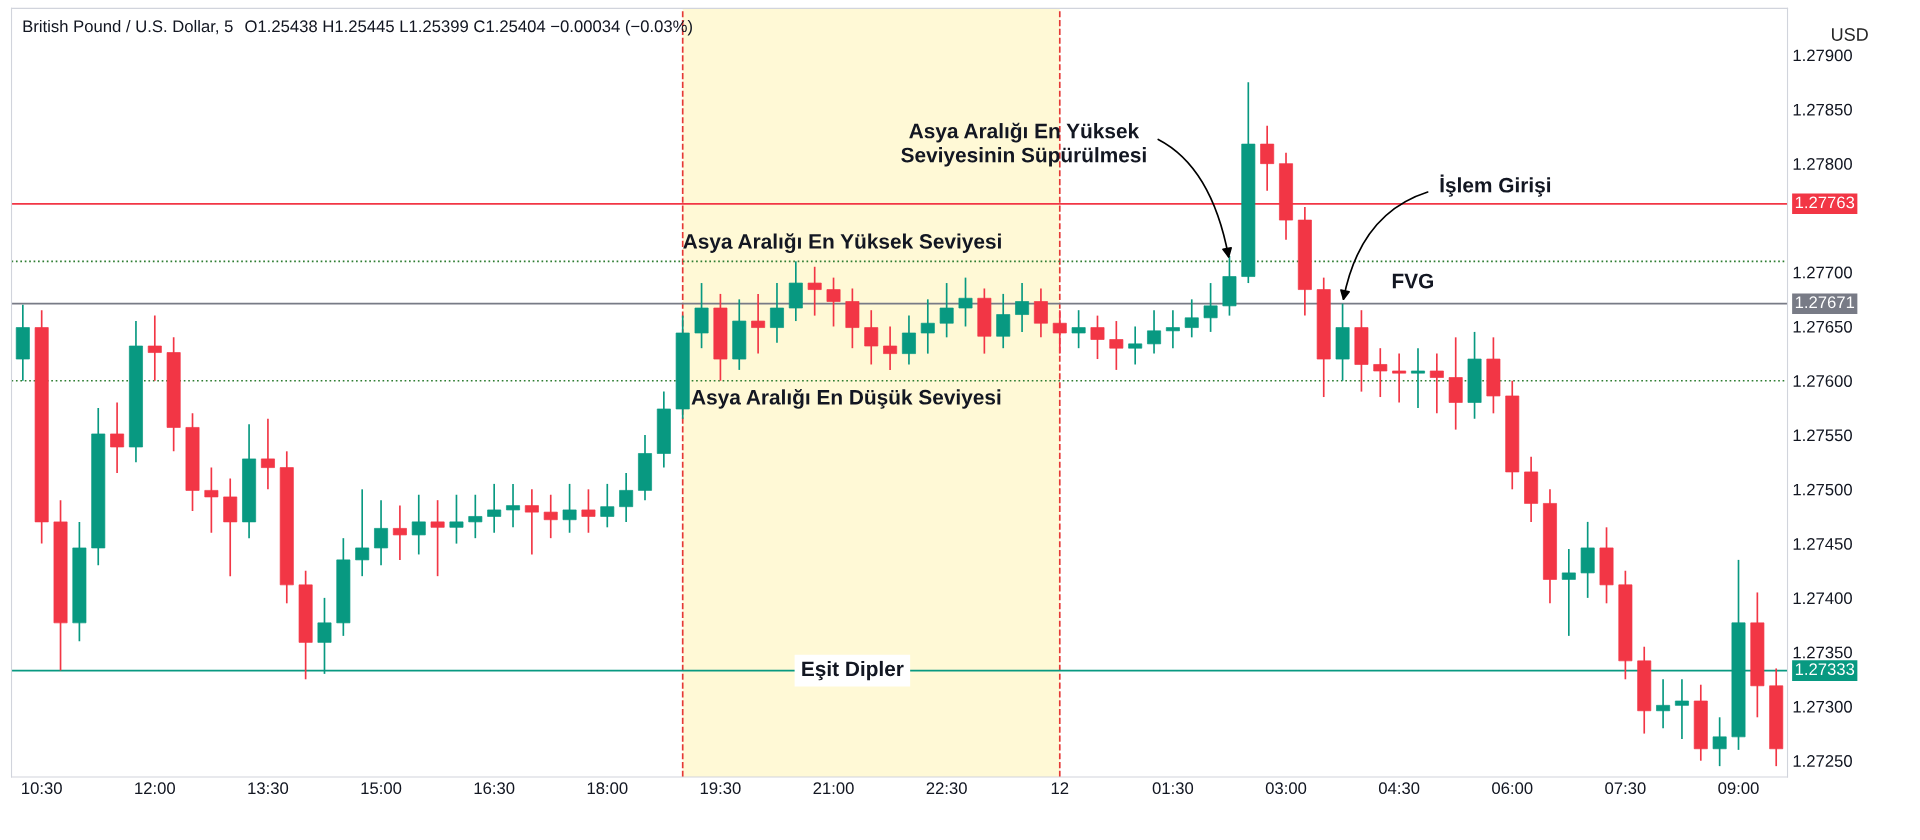 The image size is (1920, 840). What do you see at coordinates (1822, 761) in the screenshot?
I see `y-tick-label: 1.27250` at bounding box center [1822, 761].